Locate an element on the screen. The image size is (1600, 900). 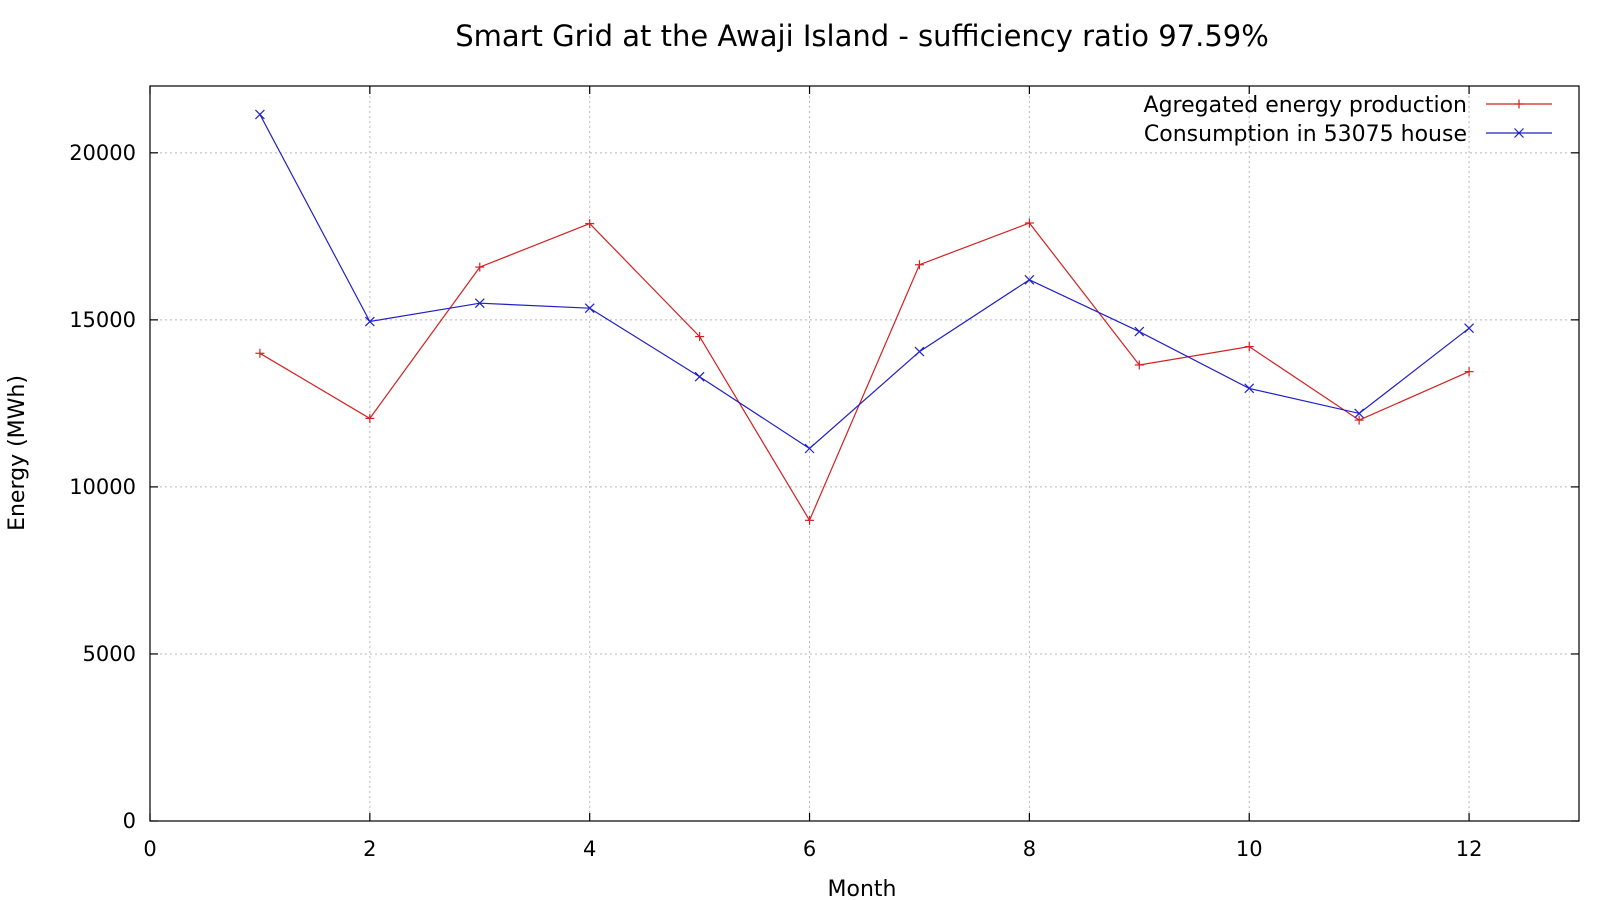
x-tick-label: 0 is located at coordinates (149, 849).